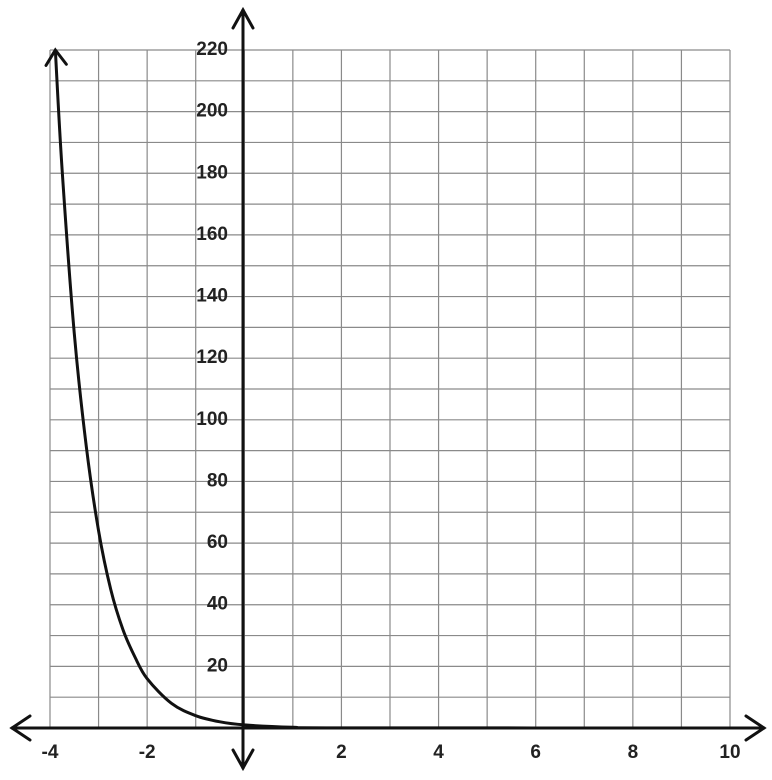 Image resolution: width=772 pixels, height=780 pixels. What do you see at coordinates (217, 604) in the screenshot?
I see `y-tick-label: 40` at bounding box center [217, 604].